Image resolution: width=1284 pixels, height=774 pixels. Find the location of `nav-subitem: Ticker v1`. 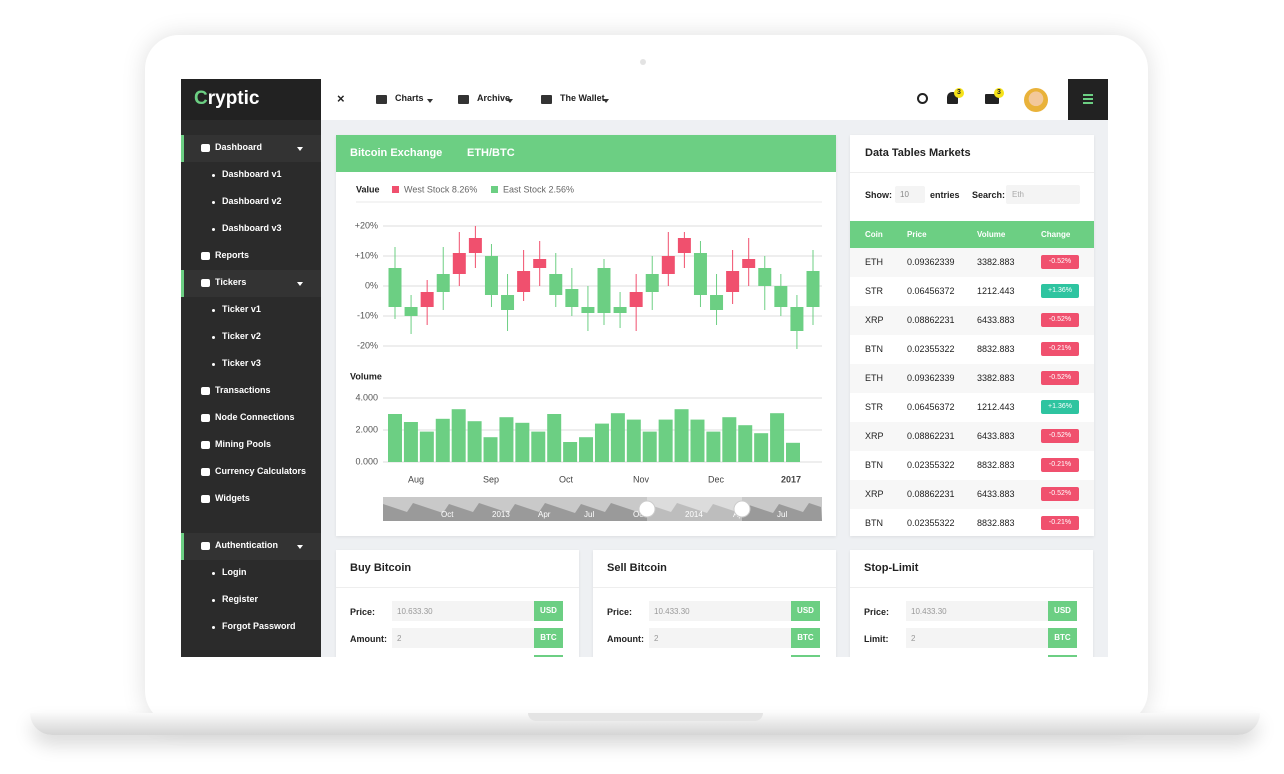

nav-subitem: Ticker v1 is located at coordinates (251, 310).